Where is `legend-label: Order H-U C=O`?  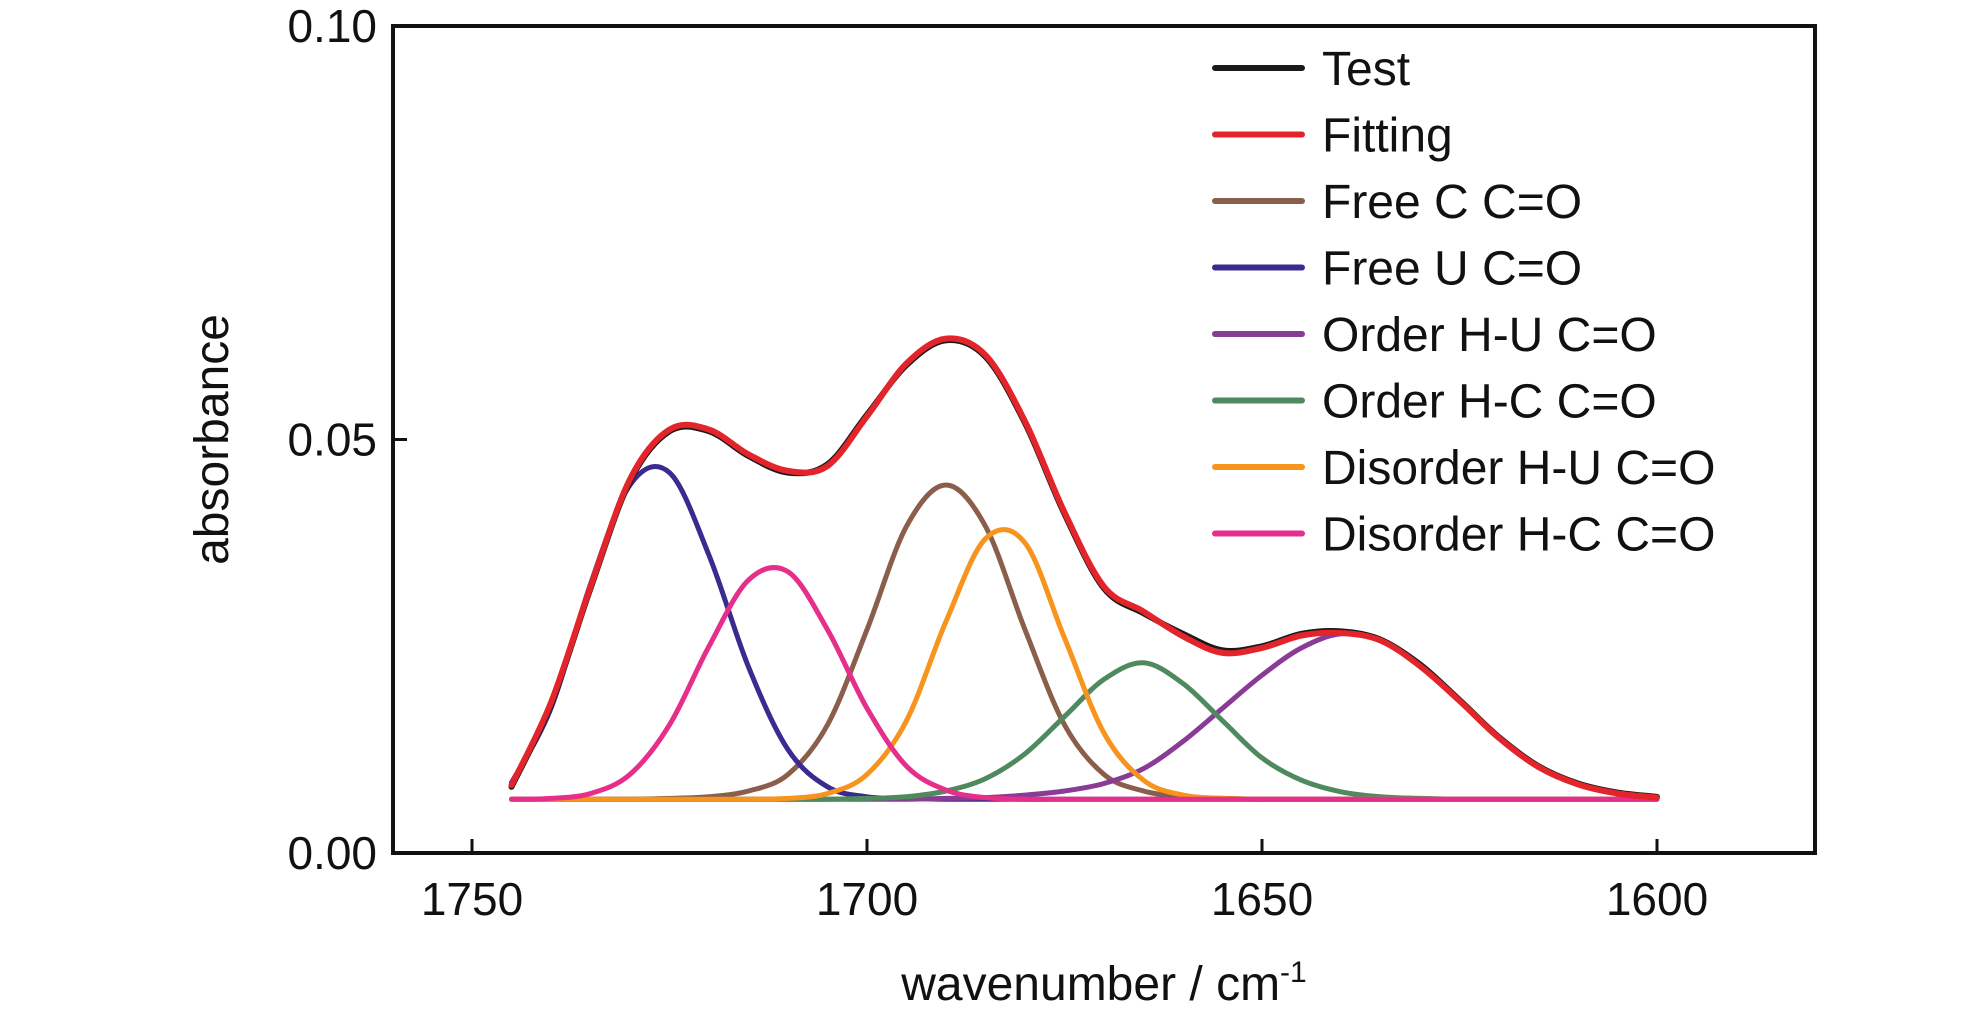 legend-label: Order H-U C=O is located at coordinates (1489, 335).